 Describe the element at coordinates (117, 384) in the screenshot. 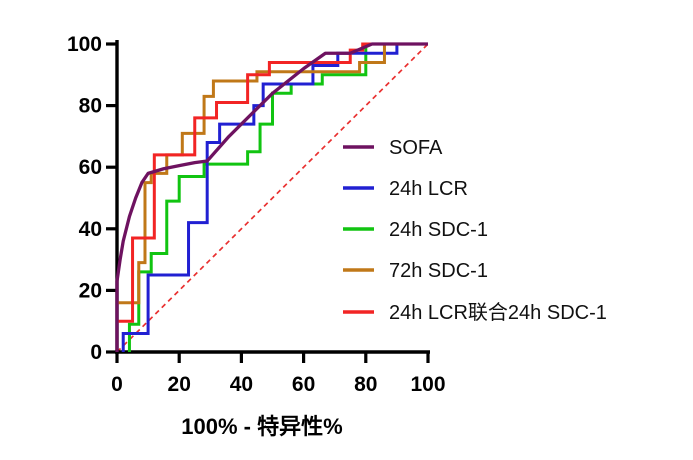

I see `x-tick-label: 0` at that location.